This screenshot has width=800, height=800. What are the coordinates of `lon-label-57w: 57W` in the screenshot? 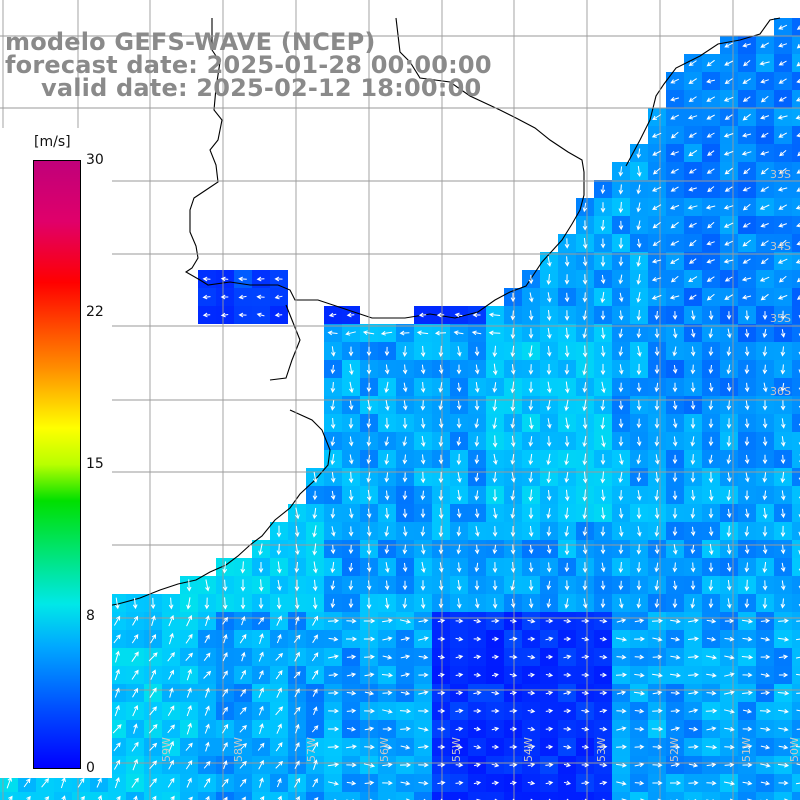 It's located at (311, 749).